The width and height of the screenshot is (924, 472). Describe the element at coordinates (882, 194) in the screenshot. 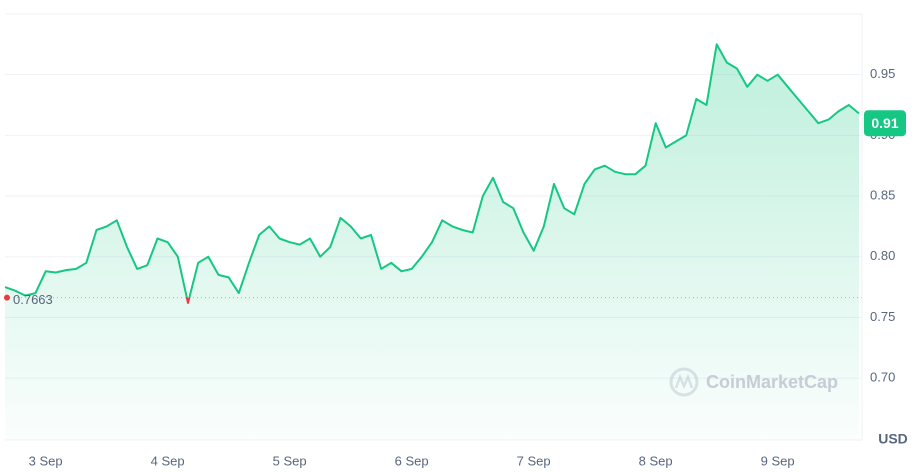

I see `y-tick-label: 0.85` at that location.